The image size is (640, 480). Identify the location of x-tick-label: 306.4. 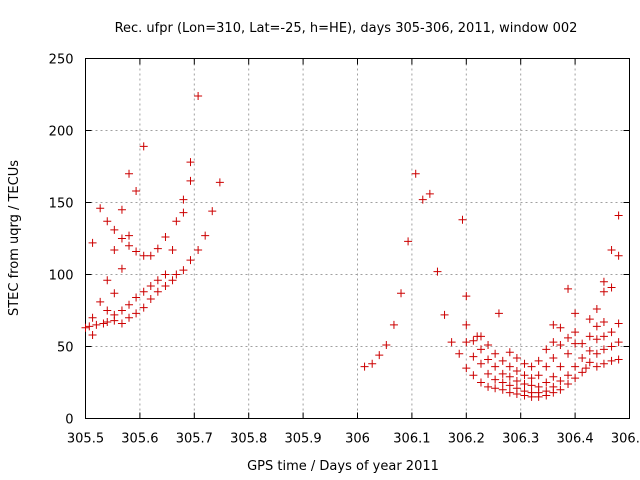
(574, 439).